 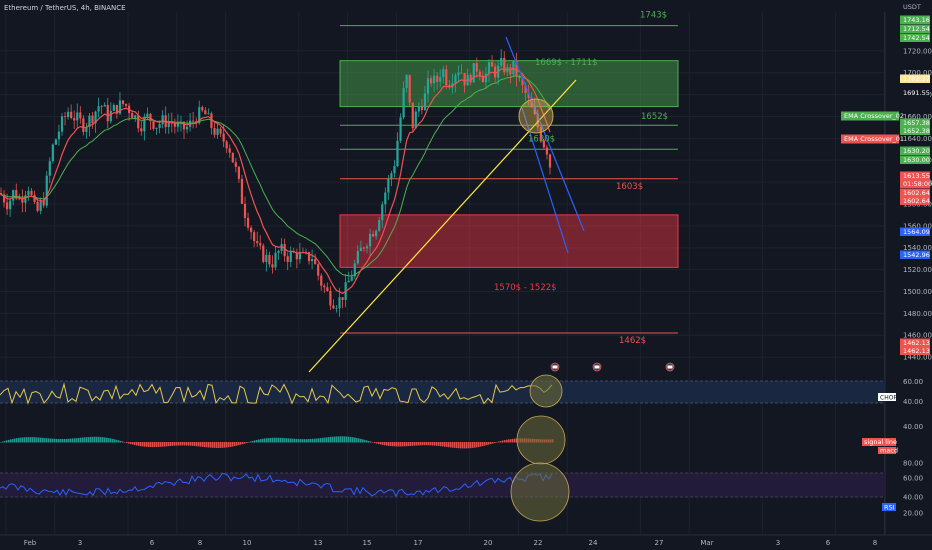 What do you see at coordinates (913, 464) in the screenshot?
I see `rsi-tick: 80.00` at bounding box center [913, 464].